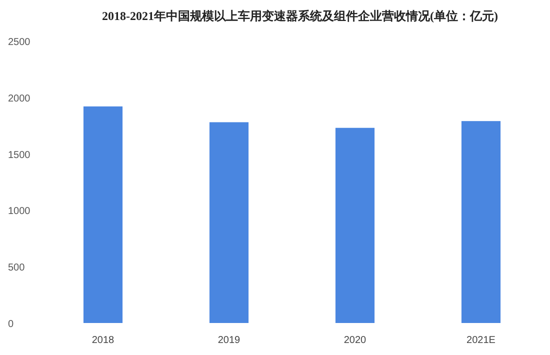  Describe the element at coordinates (355, 340) in the screenshot. I see `x-tick-label: 2020` at that location.